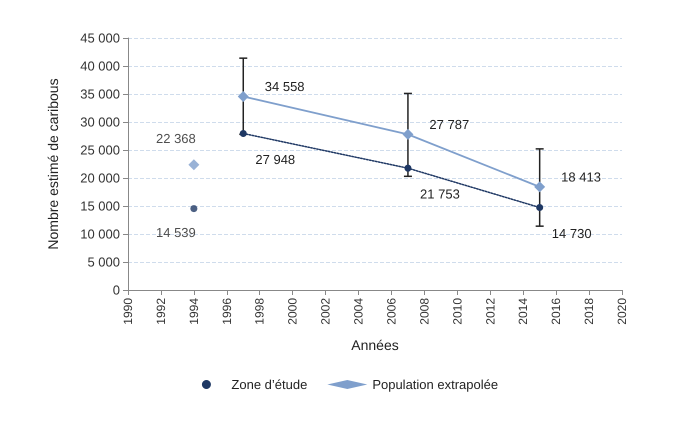  Describe the element at coordinates (100, 66) in the screenshot. I see `y-tick-label: 40 000` at that location.